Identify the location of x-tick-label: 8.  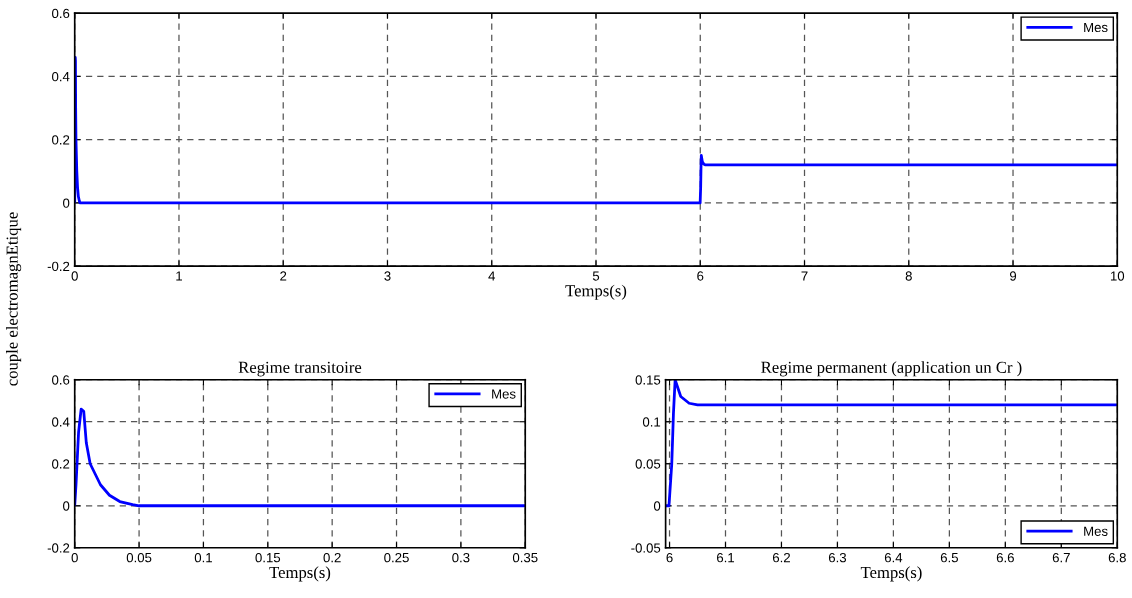
(908, 276).